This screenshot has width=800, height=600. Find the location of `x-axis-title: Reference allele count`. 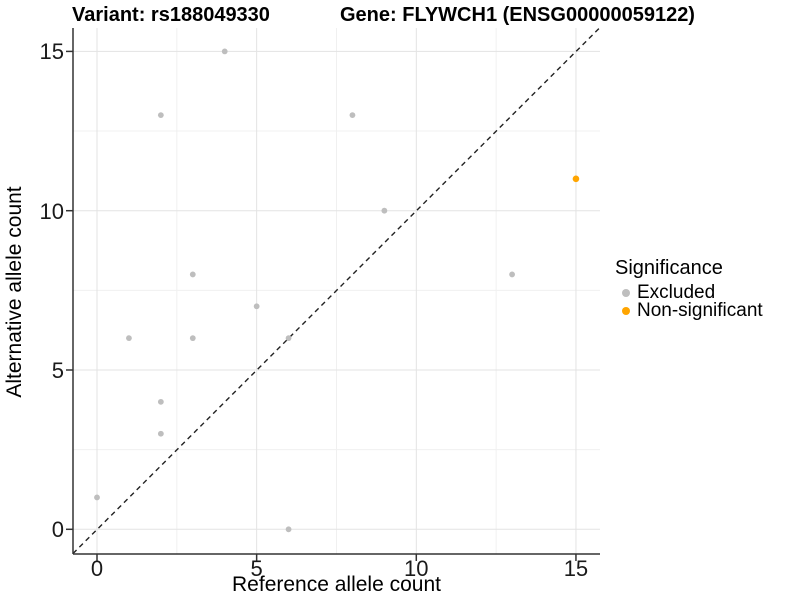

x-axis-title: Reference allele count is located at coordinates (336, 584).